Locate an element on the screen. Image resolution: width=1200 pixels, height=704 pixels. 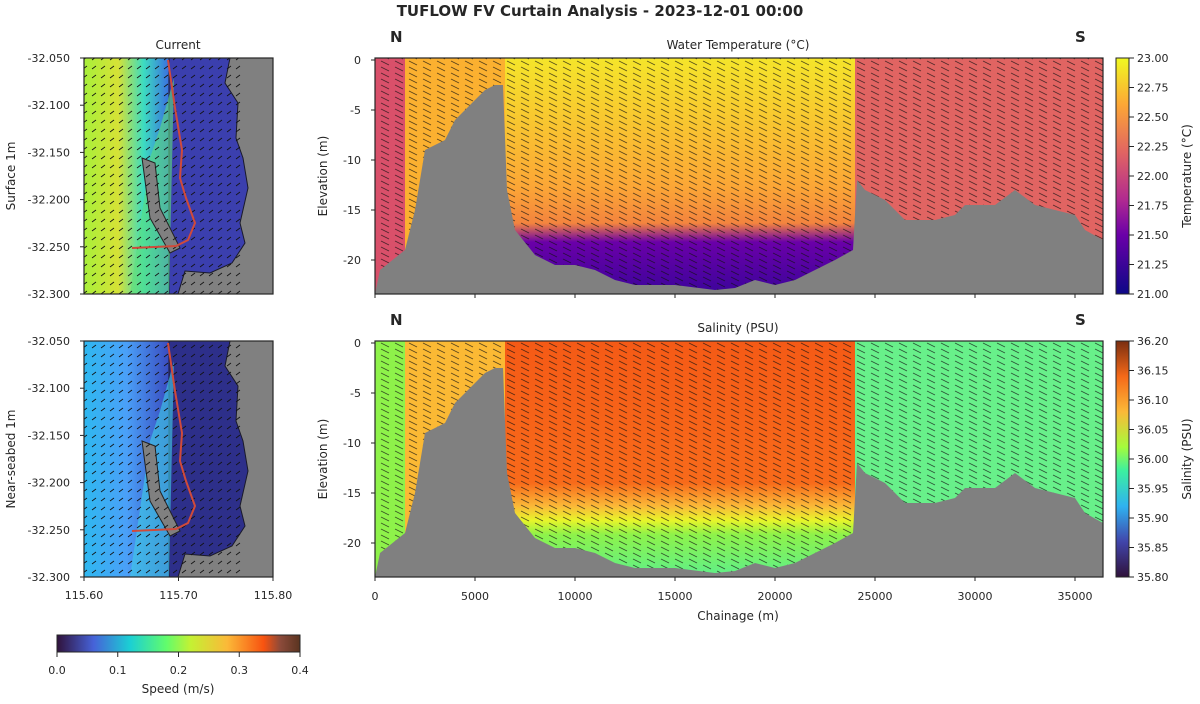
curtain-title: Water Temperature (°C) is located at coordinates (738, 45).